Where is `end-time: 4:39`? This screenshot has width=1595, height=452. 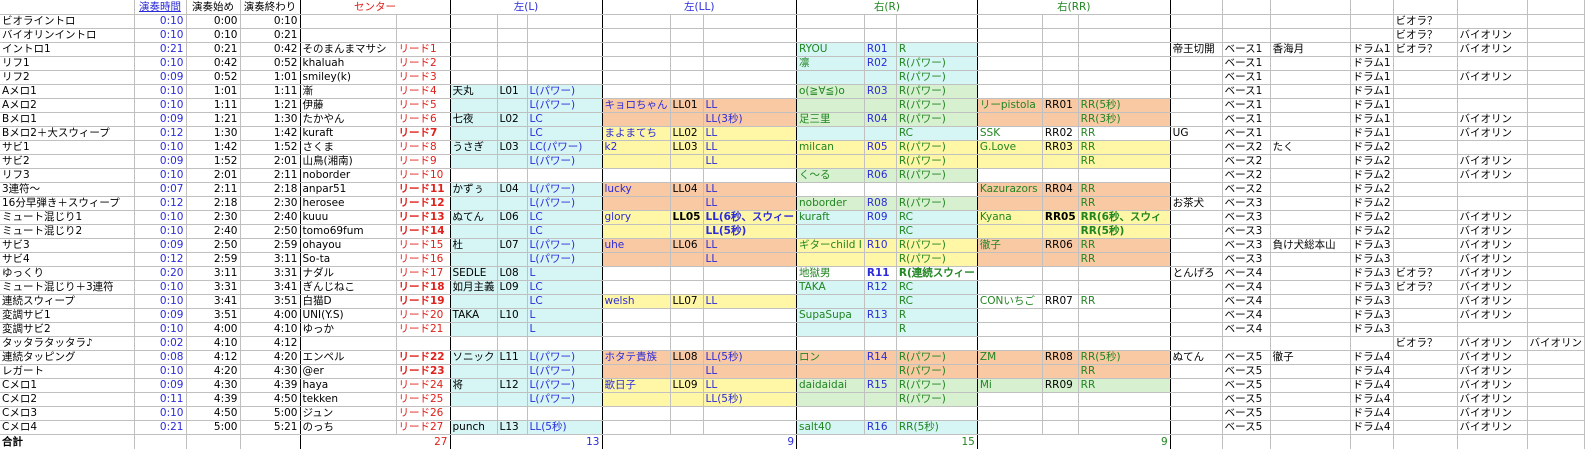 end-time: 4:39 is located at coordinates (270, 385).